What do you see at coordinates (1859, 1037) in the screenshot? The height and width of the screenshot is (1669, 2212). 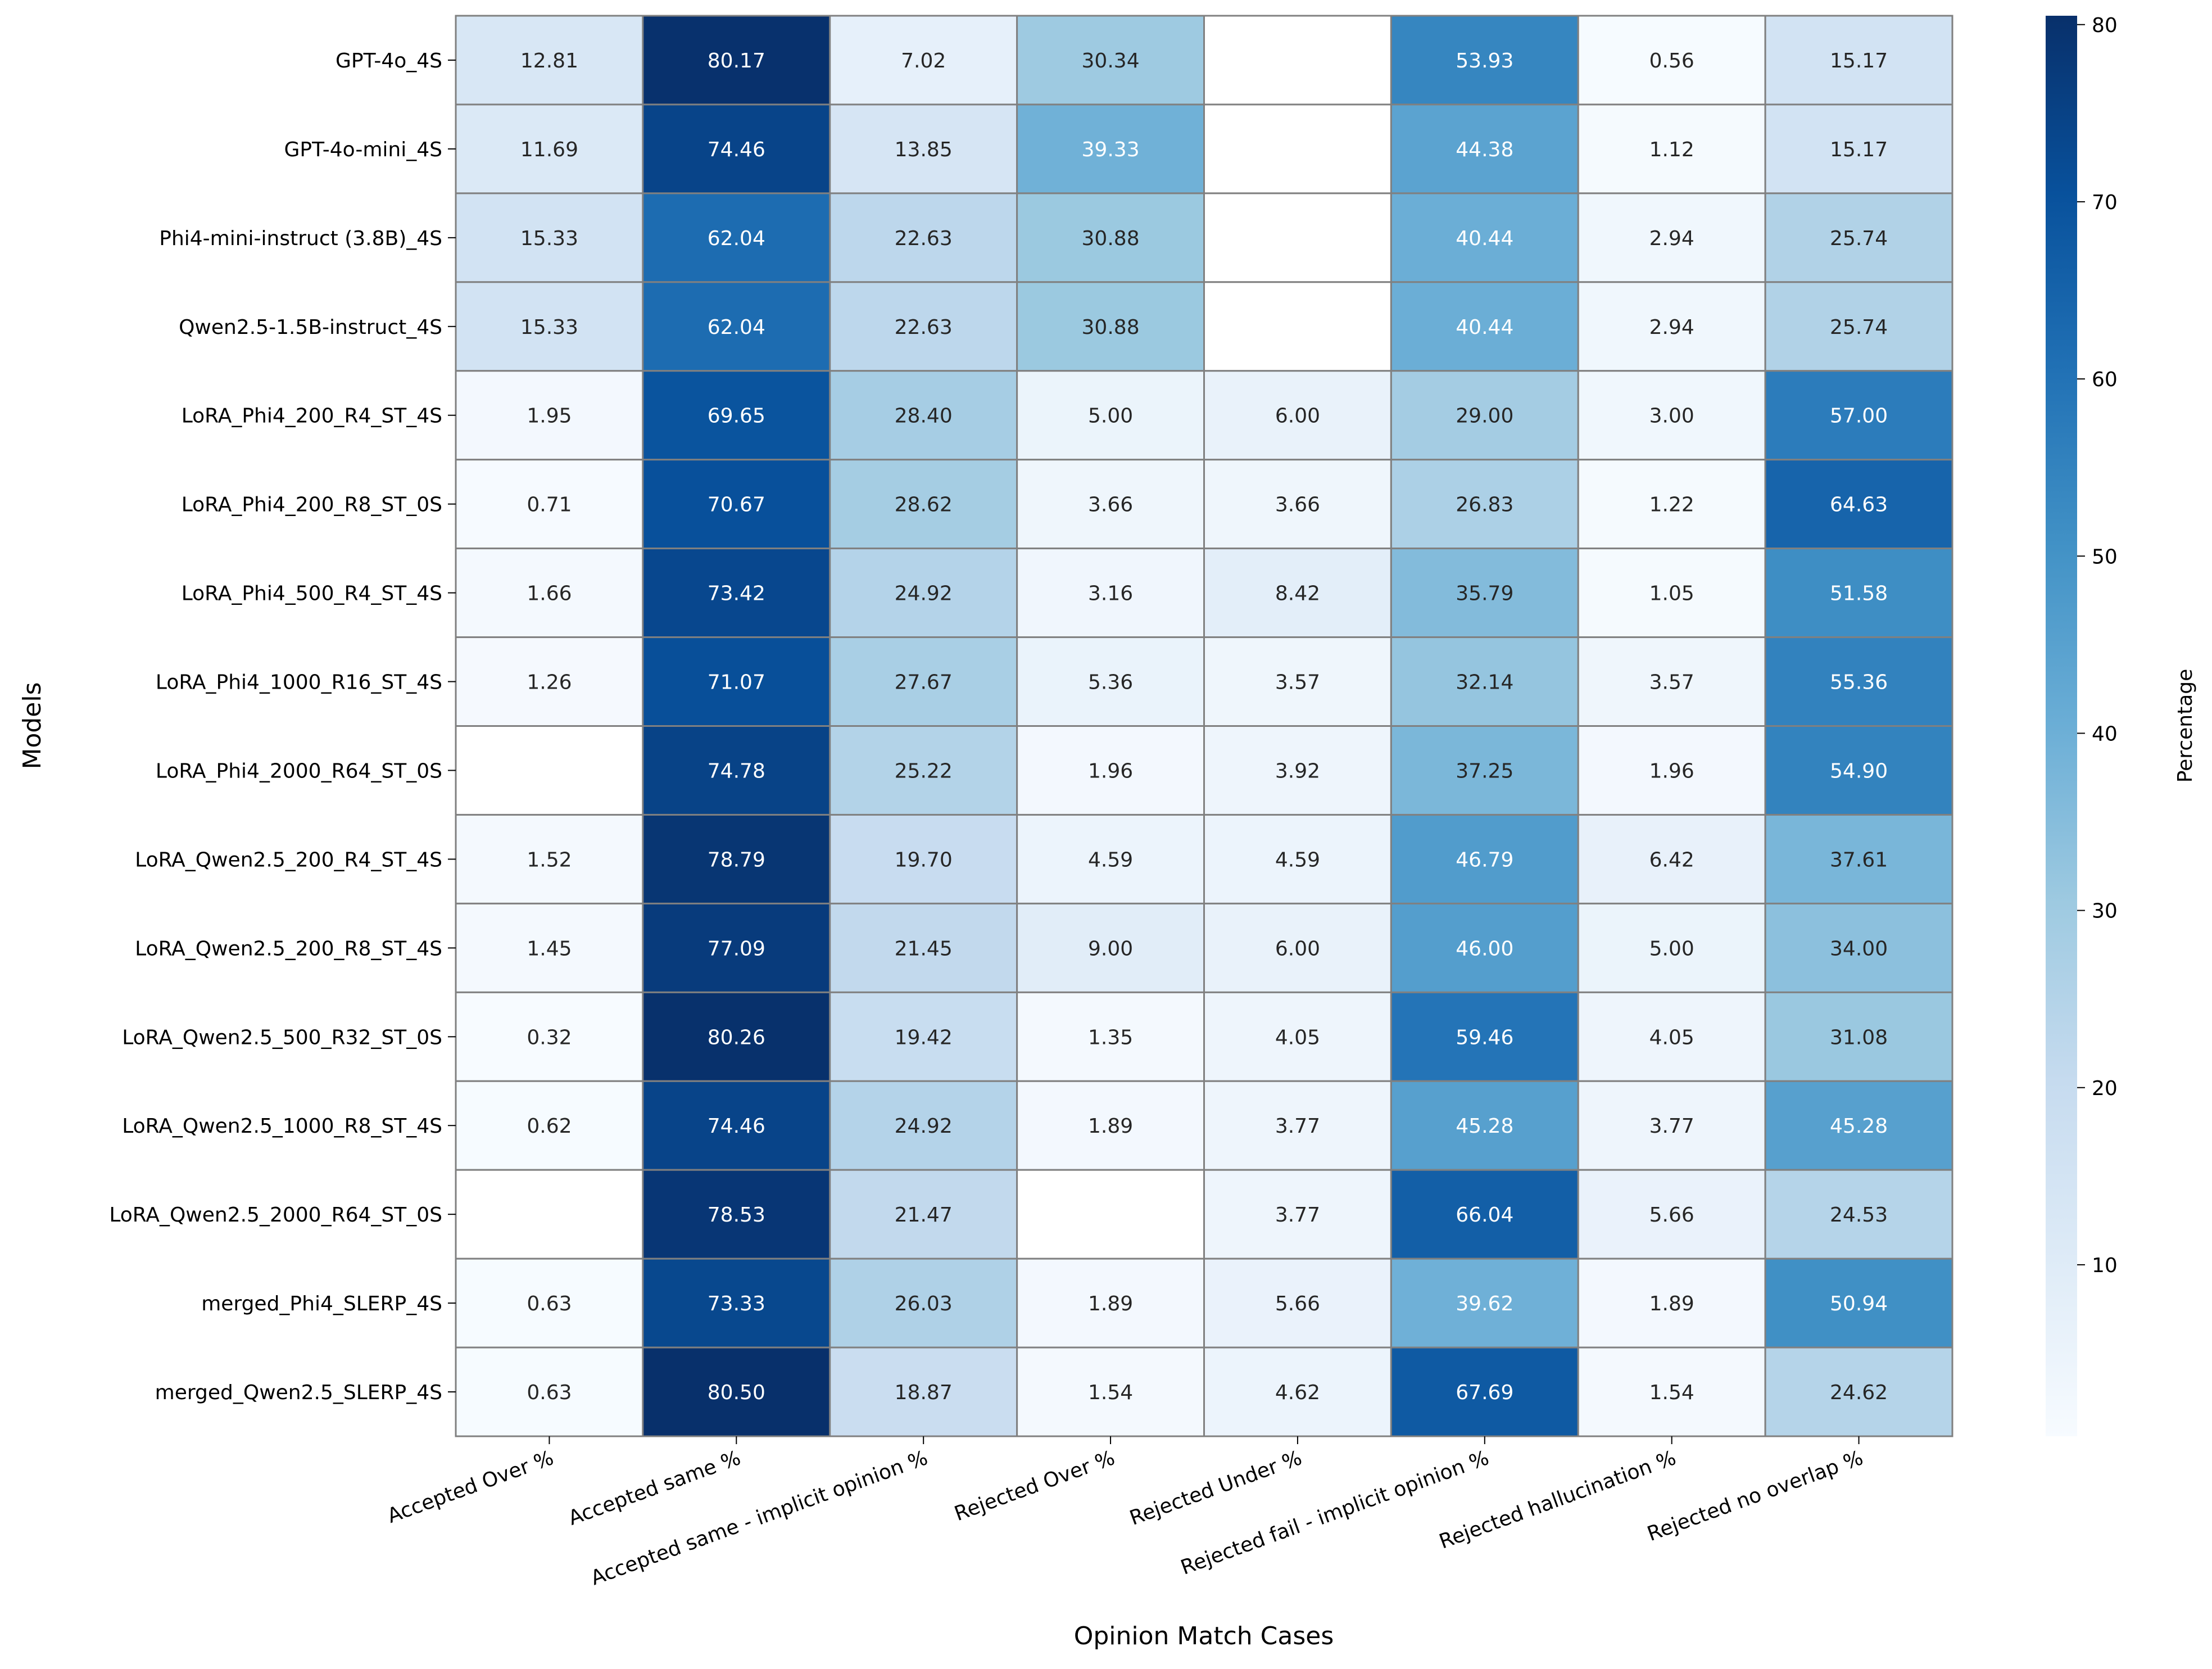 I see `cell-value-label: 31.08` at bounding box center [1859, 1037].